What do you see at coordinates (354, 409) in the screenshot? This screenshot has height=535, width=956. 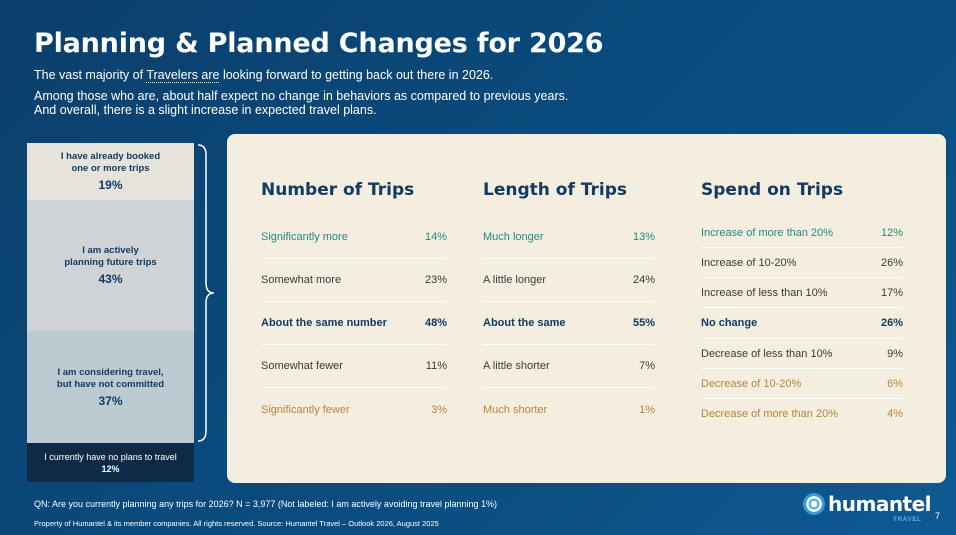 I see `trips-row: Significantly fewer 3%` at bounding box center [354, 409].